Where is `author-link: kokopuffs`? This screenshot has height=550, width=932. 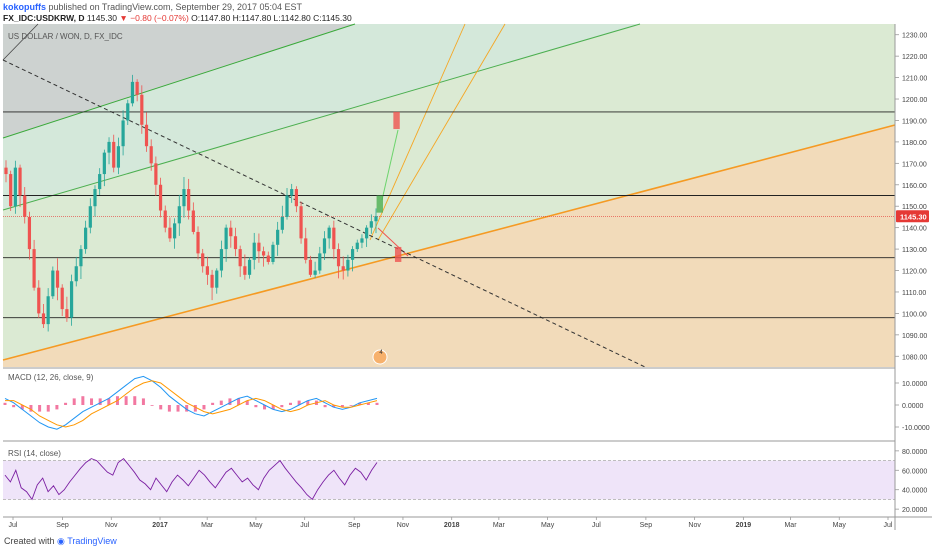
author-link: kokopuffs is located at coordinates (25, 7).